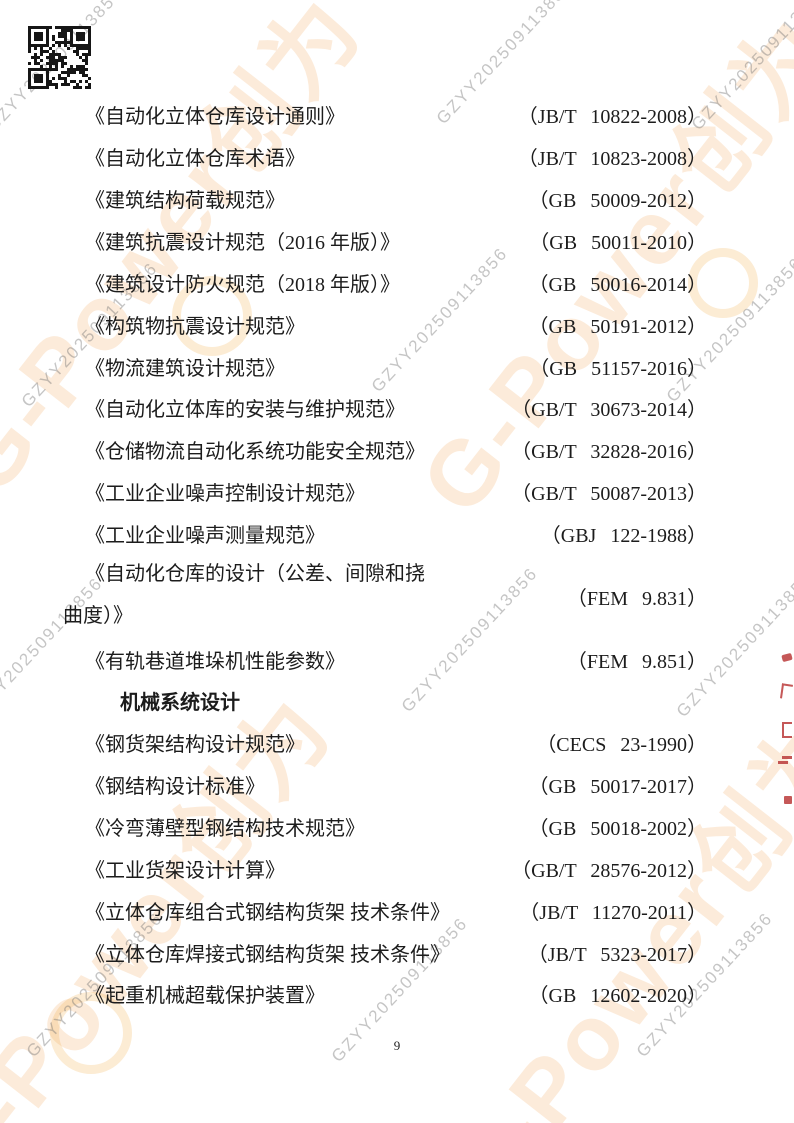 The height and width of the screenshot is (1123, 794). I want to click on standard-code: （GBJ 122-1988）, so click(623, 536).